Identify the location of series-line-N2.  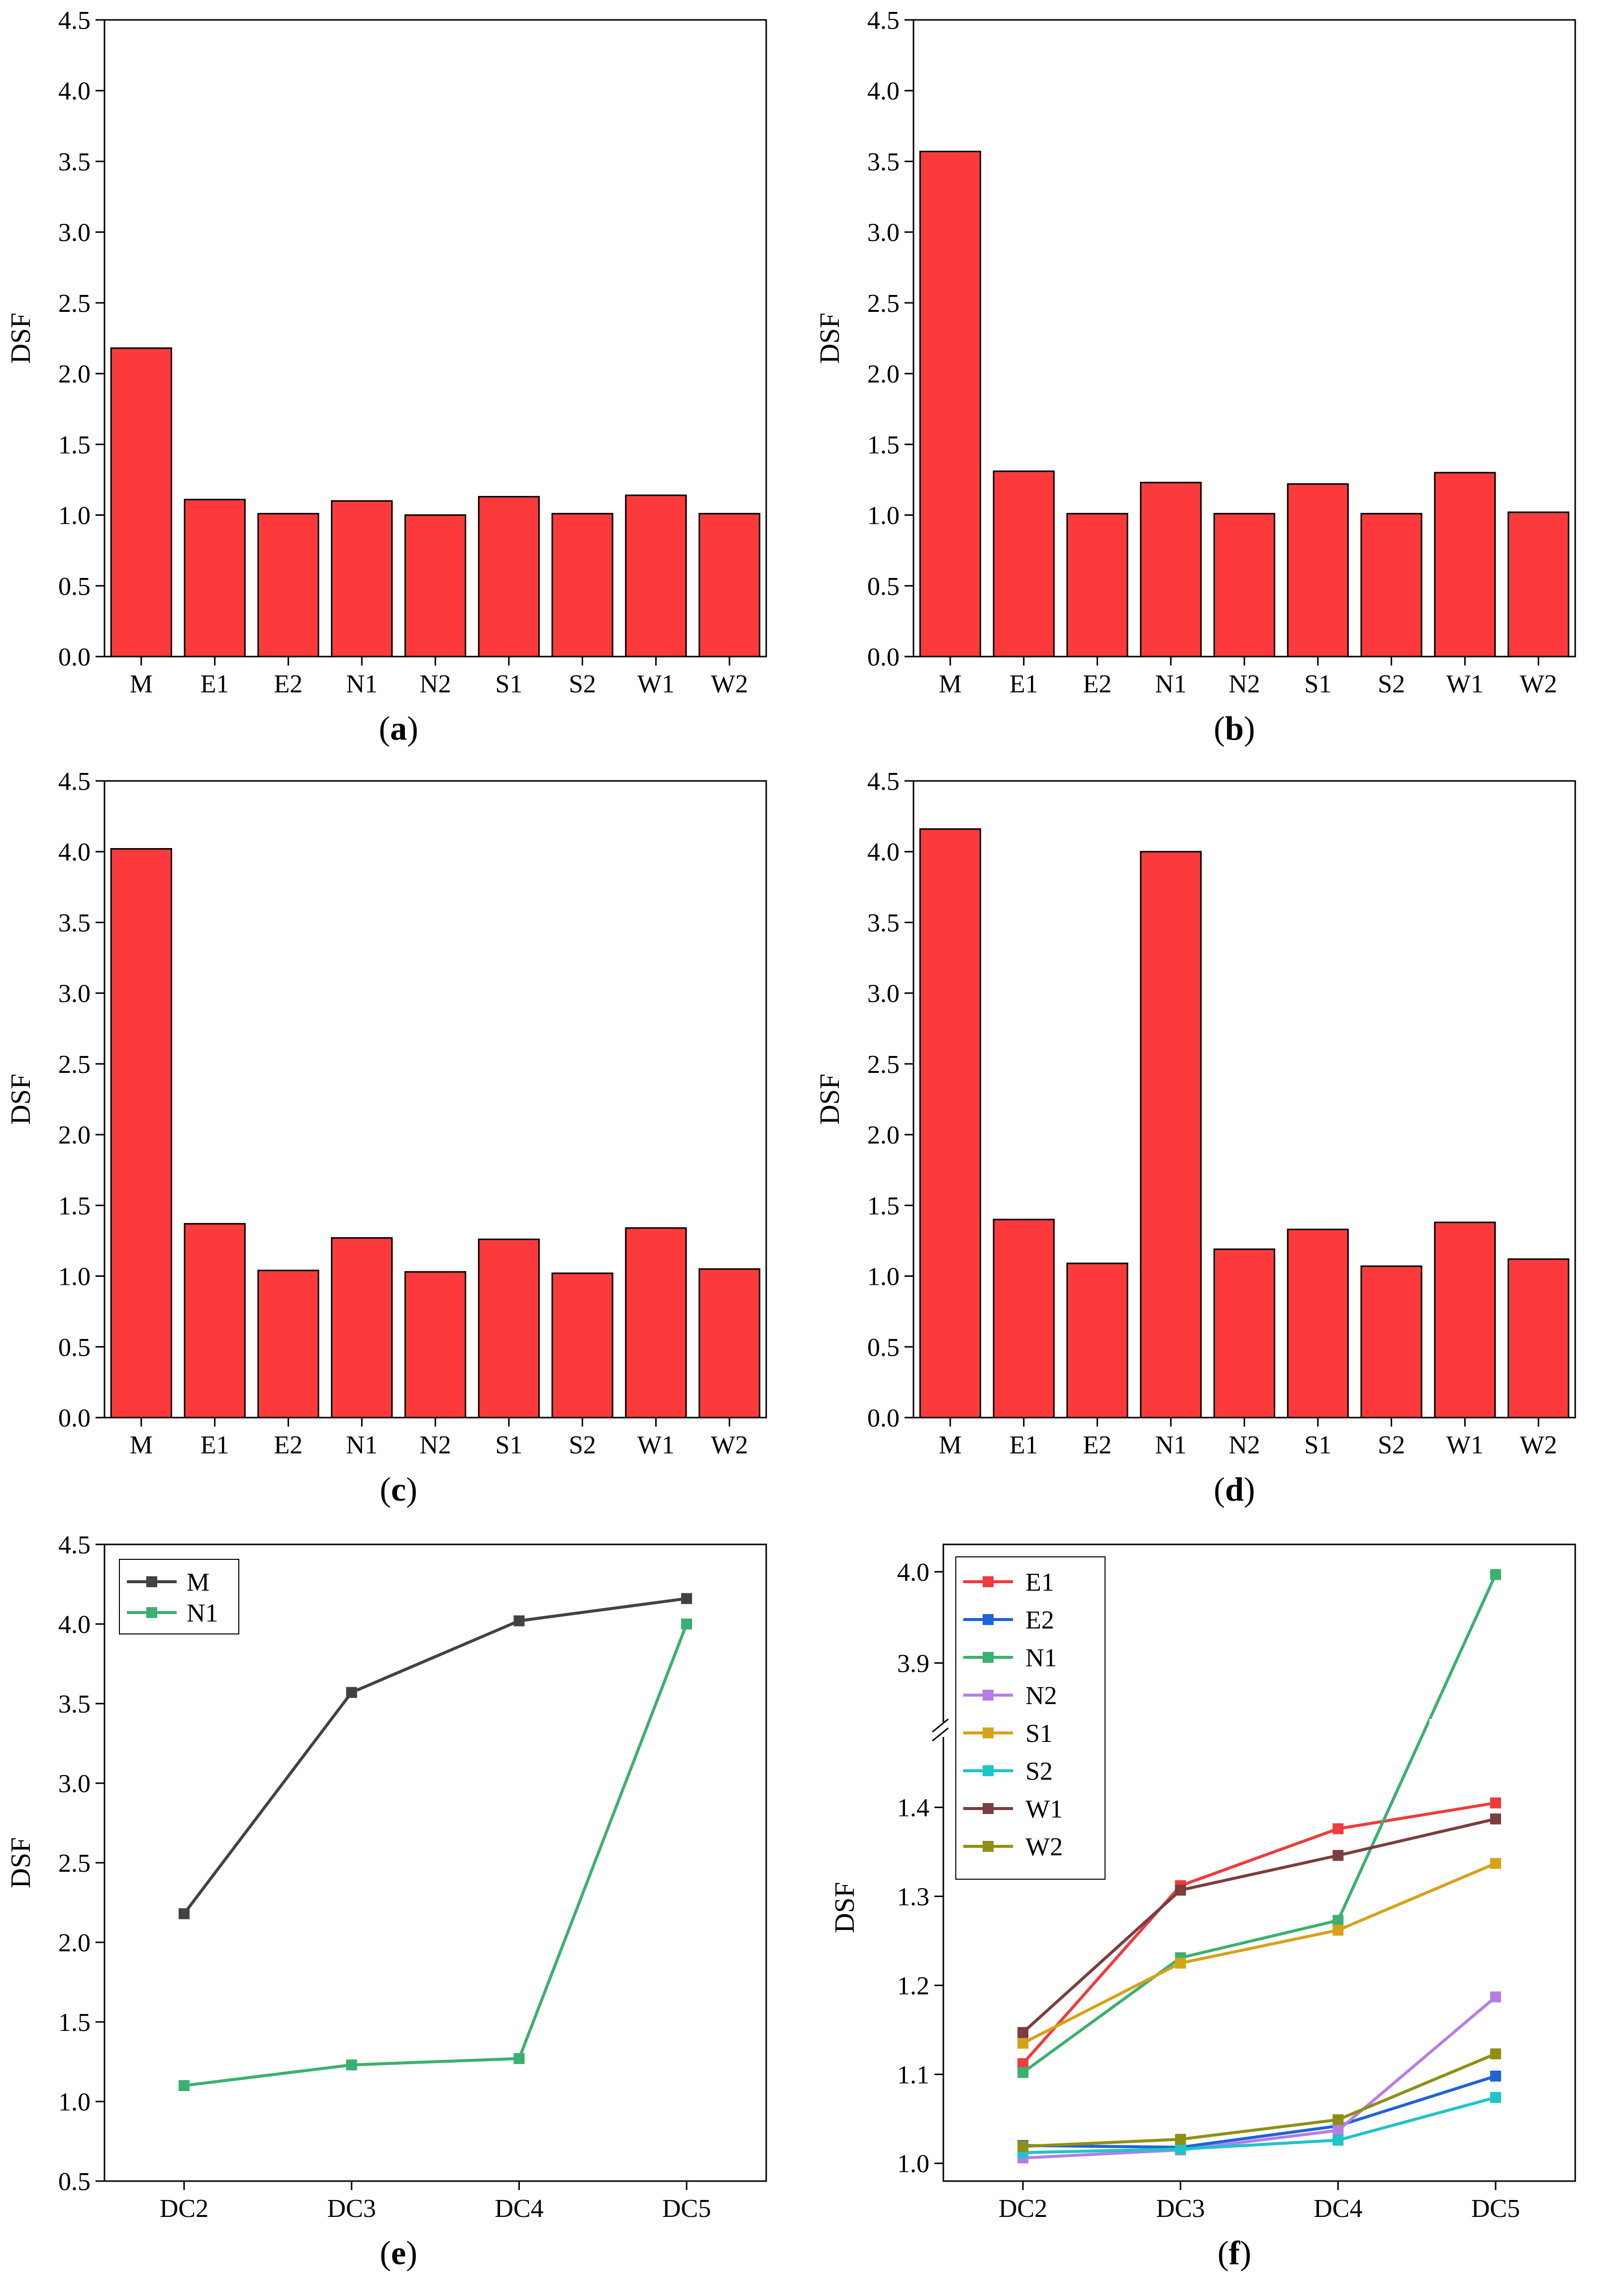
(1259, 2078).